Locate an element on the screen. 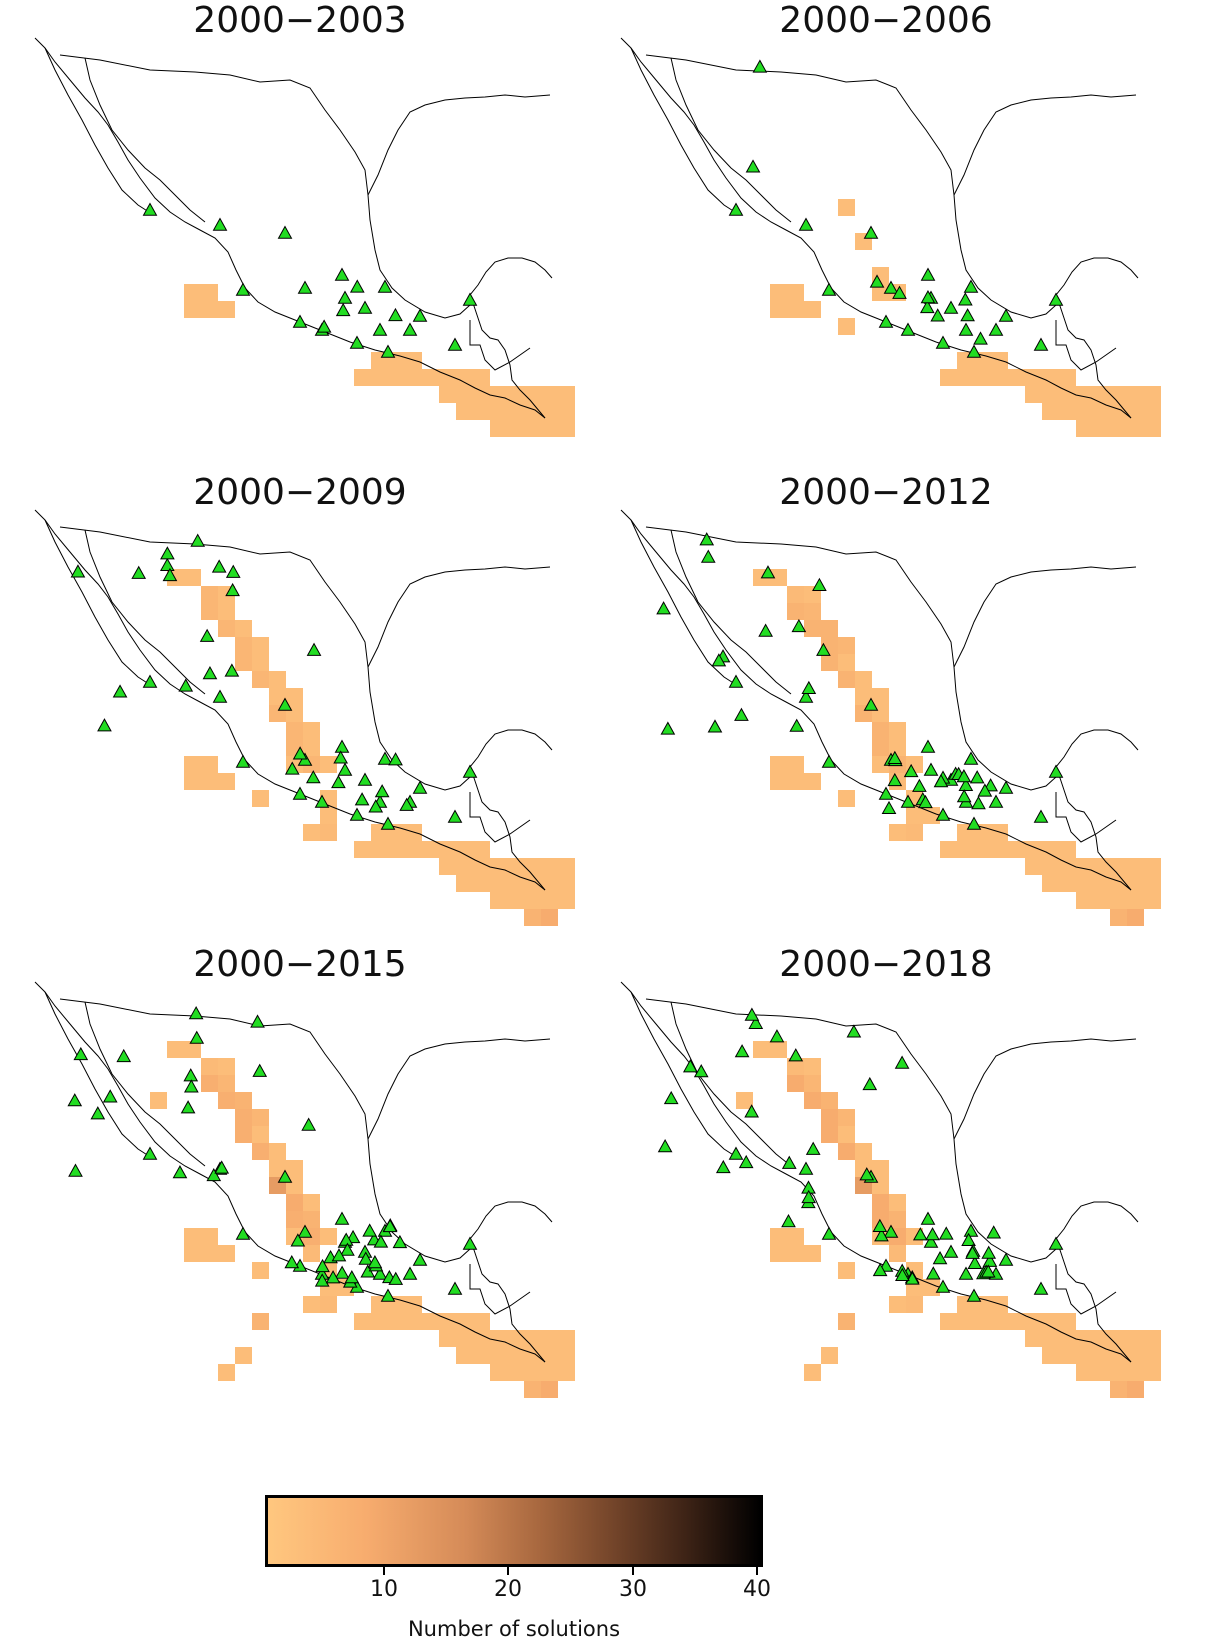 The height and width of the screenshot is (1641, 1227). colorbar-tick-label: 10 is located at coordinates (384, 1589).